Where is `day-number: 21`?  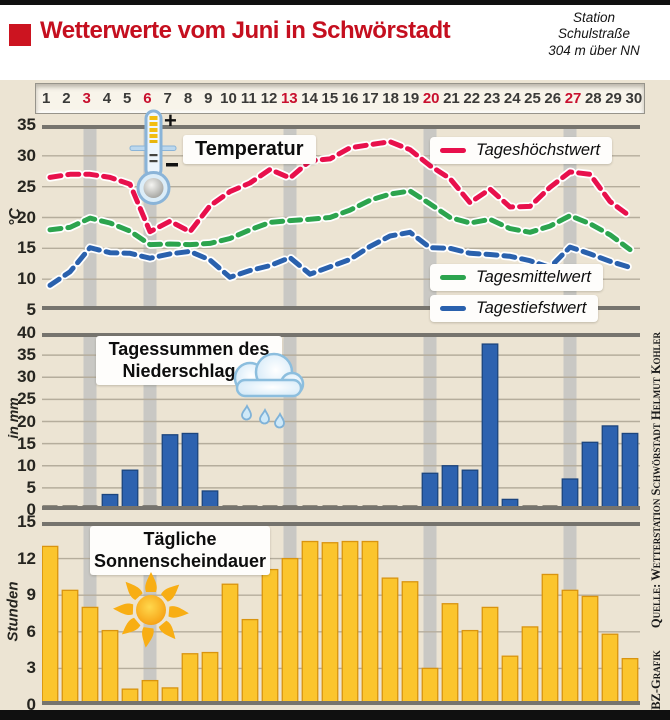
day-number: 21 is located at coordinates (451, 98).